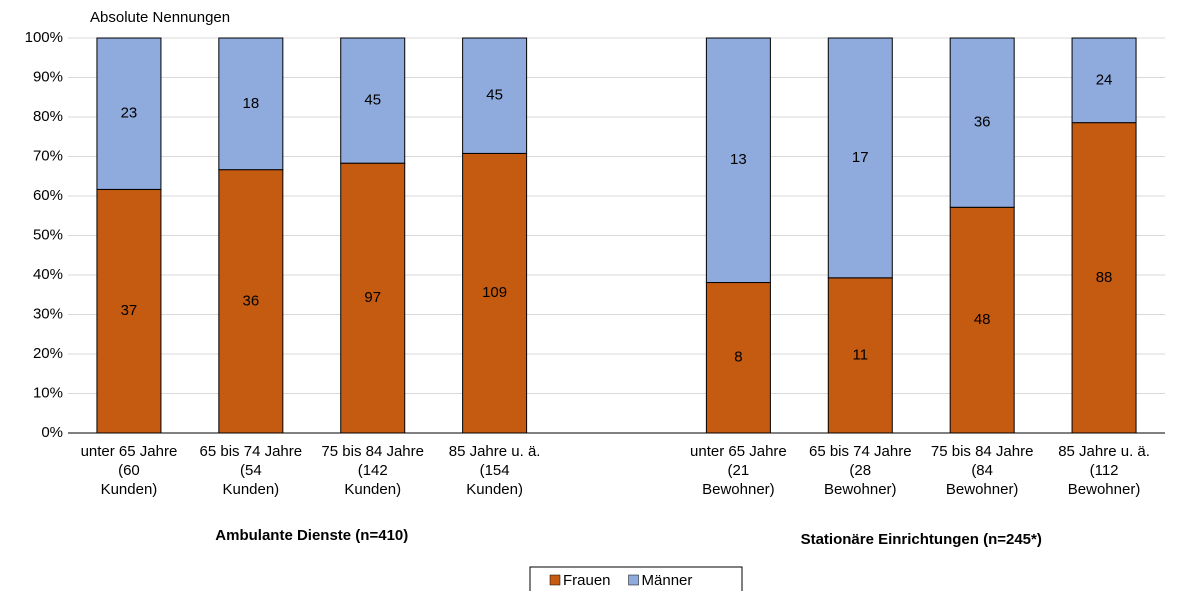  I want to click on x-tick-label: (28, so click(860, 470).